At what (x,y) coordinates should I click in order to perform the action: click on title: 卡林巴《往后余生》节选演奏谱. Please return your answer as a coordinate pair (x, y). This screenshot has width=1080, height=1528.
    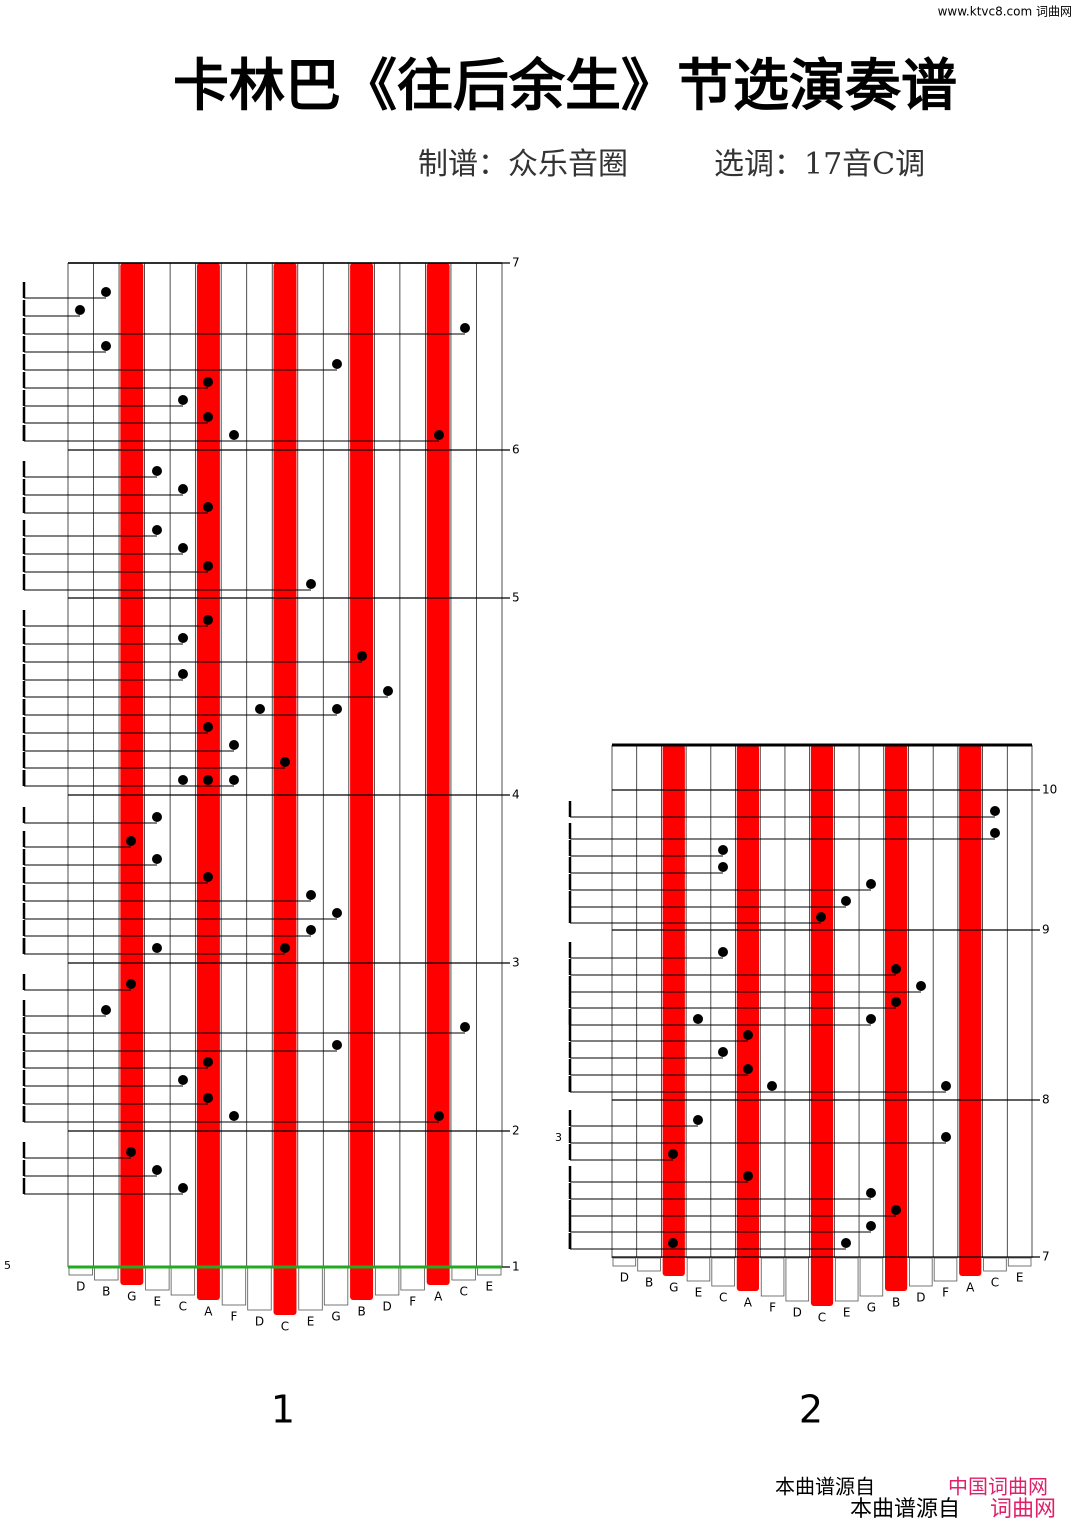
    Looking at the image, I should click on (565, 86).